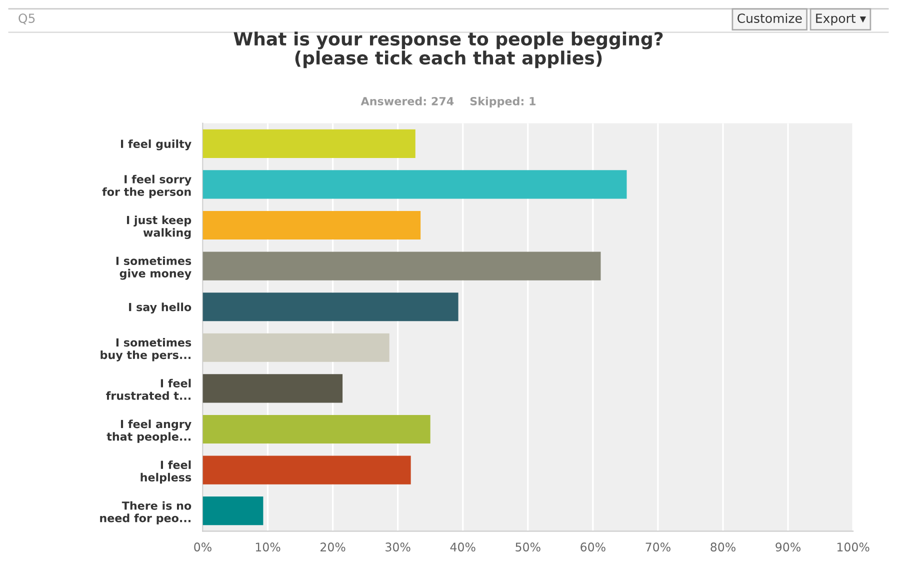  I want to click on y-tick-label: I sometimes give money, so click(154, 268).